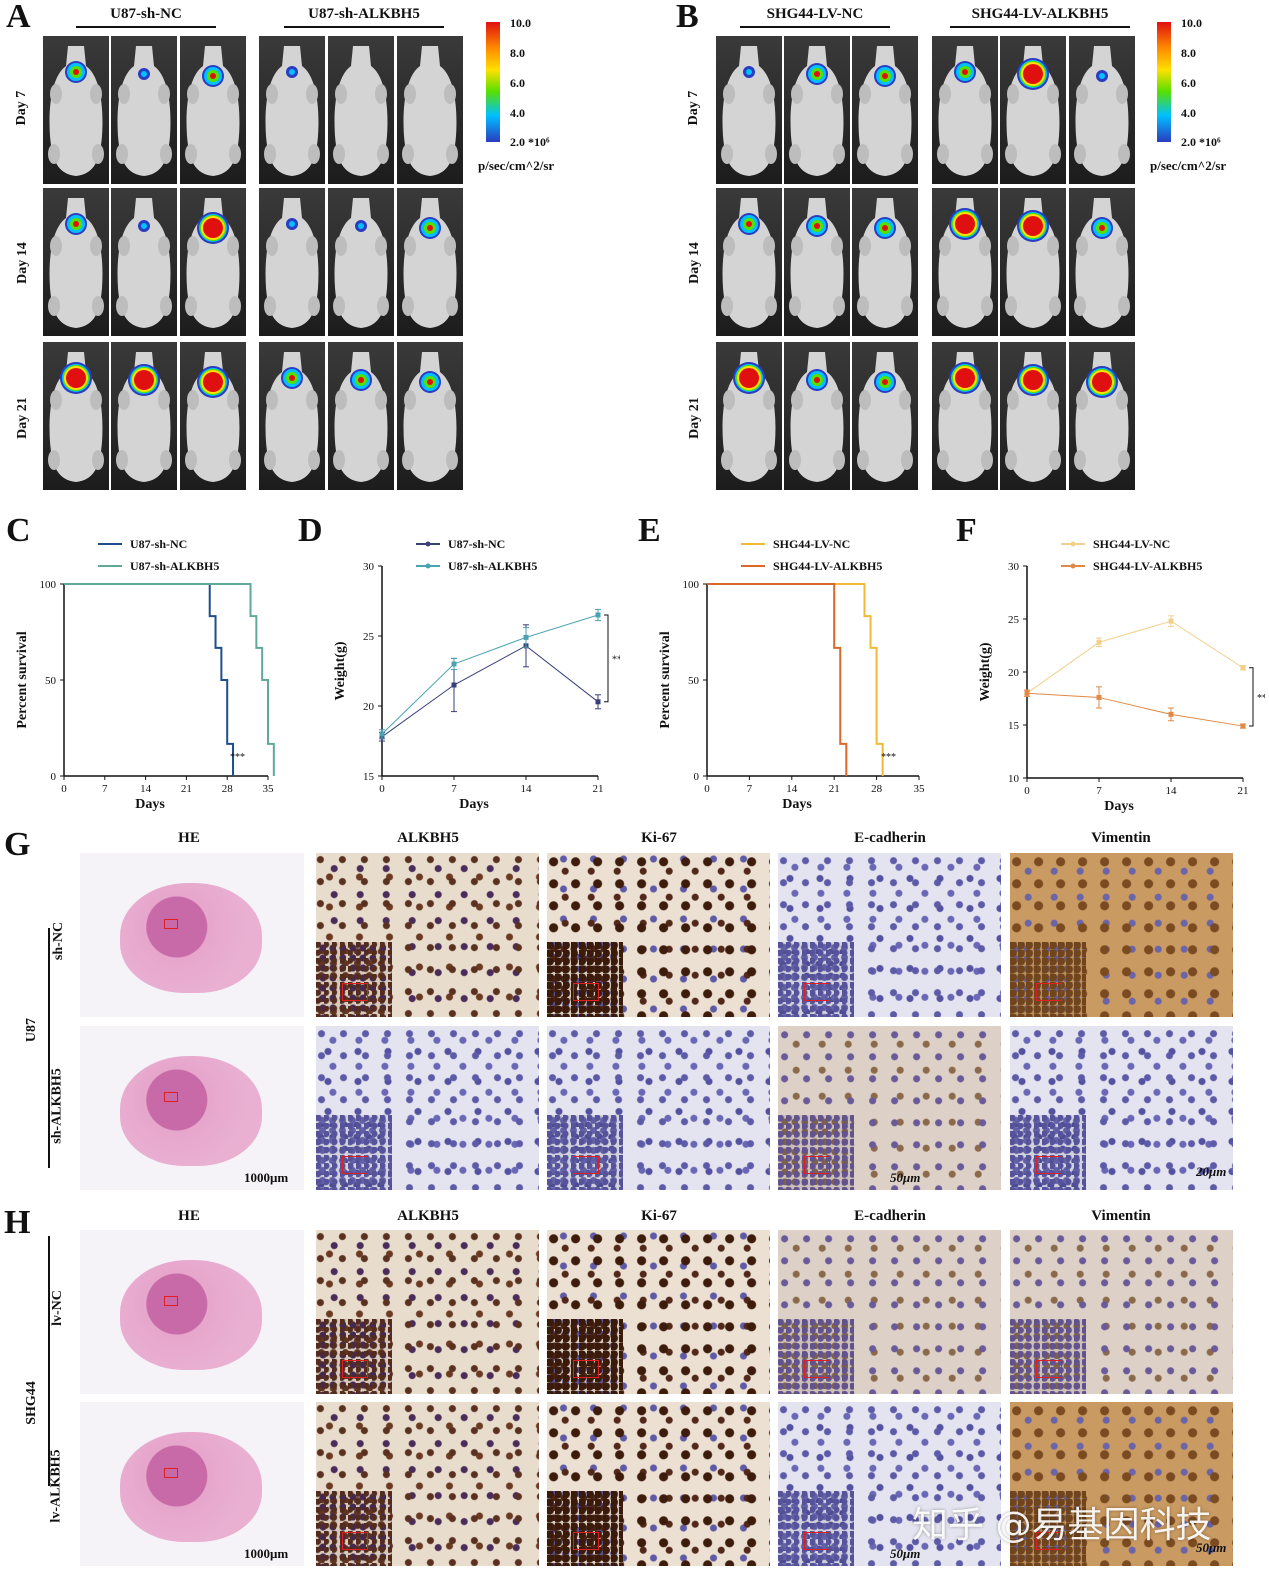  I want to click on panel_g-scale-bar-label: 1000μm, so click(266, 1177).